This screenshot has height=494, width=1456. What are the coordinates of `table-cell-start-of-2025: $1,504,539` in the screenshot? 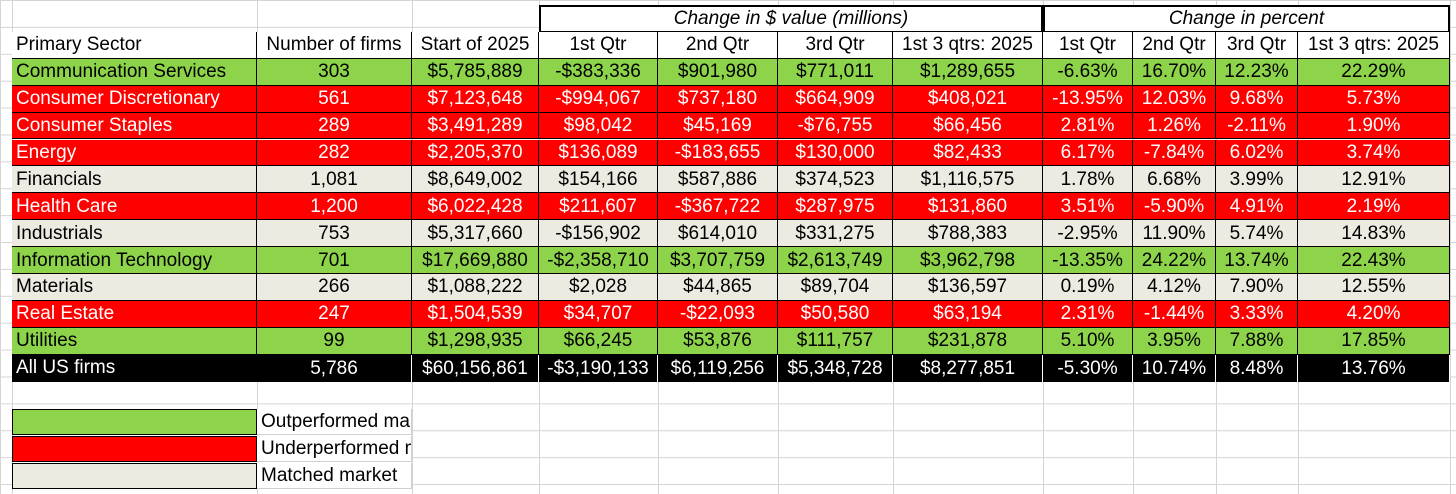 It's located at (475, 314).